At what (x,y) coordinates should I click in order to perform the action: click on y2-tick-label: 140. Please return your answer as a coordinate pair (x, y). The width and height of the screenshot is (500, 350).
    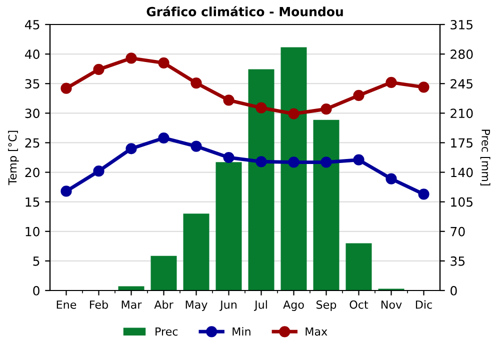
    Looking at the image, I should click on (462, 173).